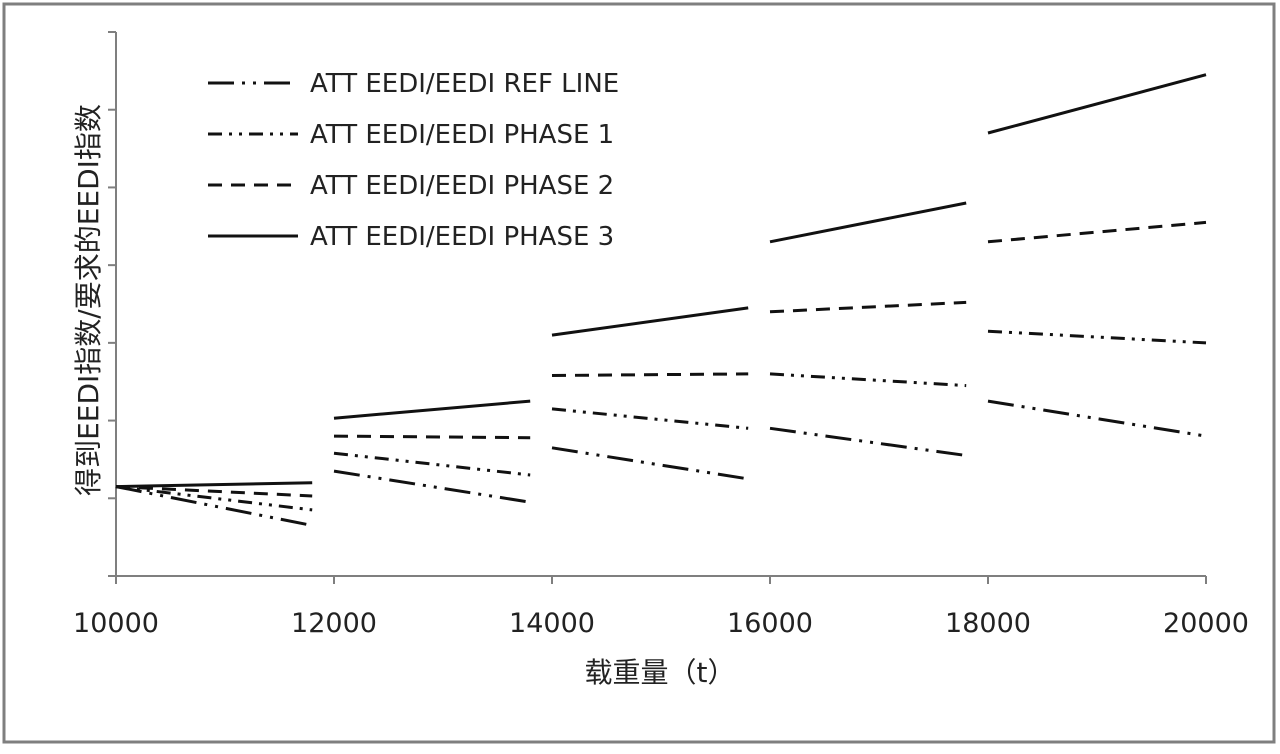 The height and width of the screenshot is (754, 1280). What do you see at coordinates (462, 237) in the screenshot?
I see `legend-label: ATT EEDI/EEDI PHASE 3` at bounding box center [462, 237].